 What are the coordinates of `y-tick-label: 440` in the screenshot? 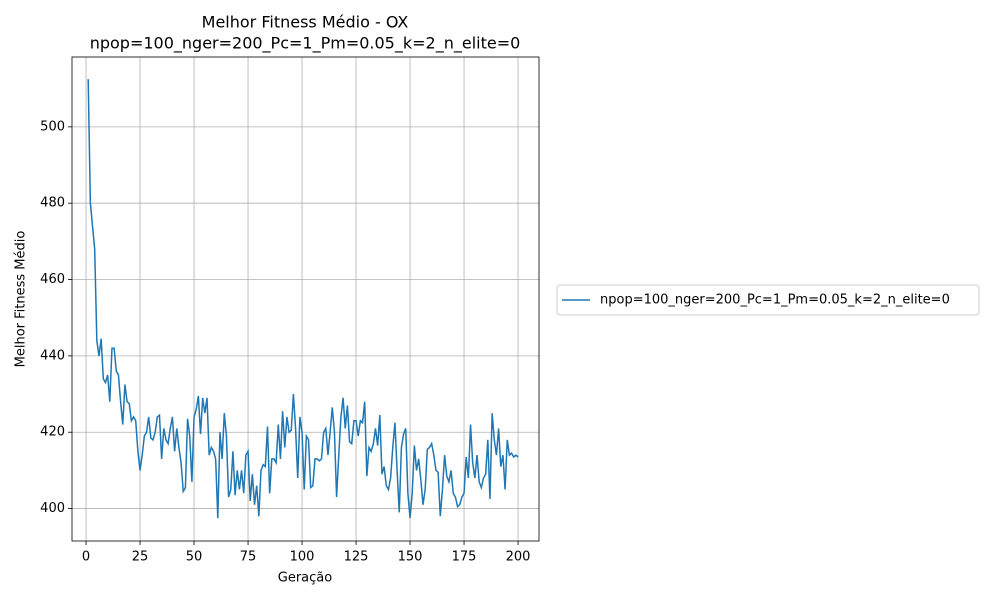 It's located at (52, 355).